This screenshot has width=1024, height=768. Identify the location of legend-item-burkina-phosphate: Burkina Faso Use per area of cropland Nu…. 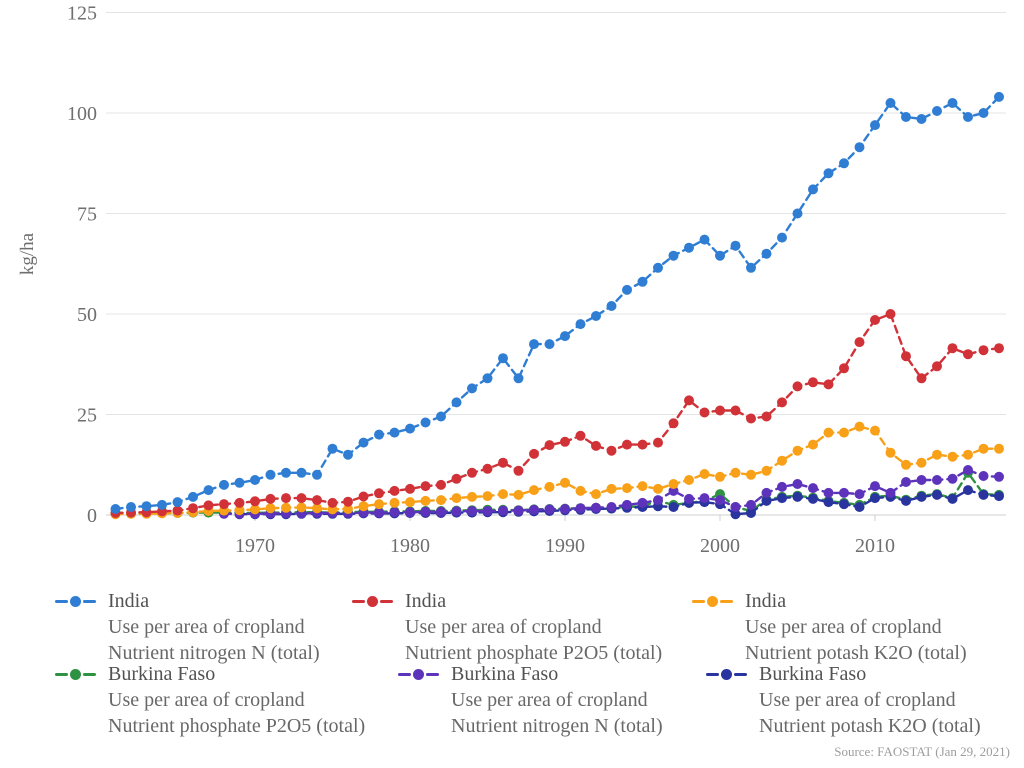
(210, 700).